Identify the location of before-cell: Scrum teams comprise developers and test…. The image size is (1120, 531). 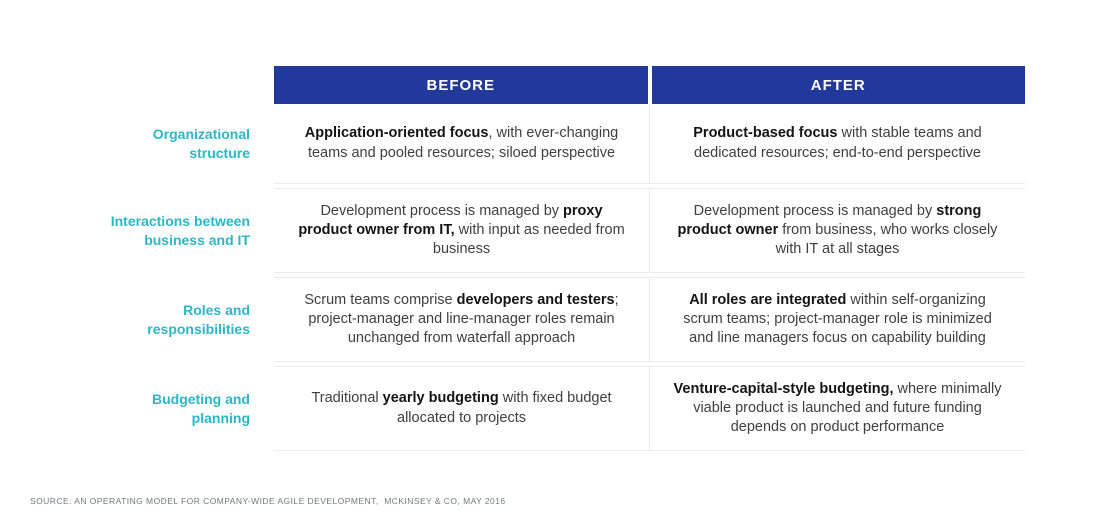
(462, 319).